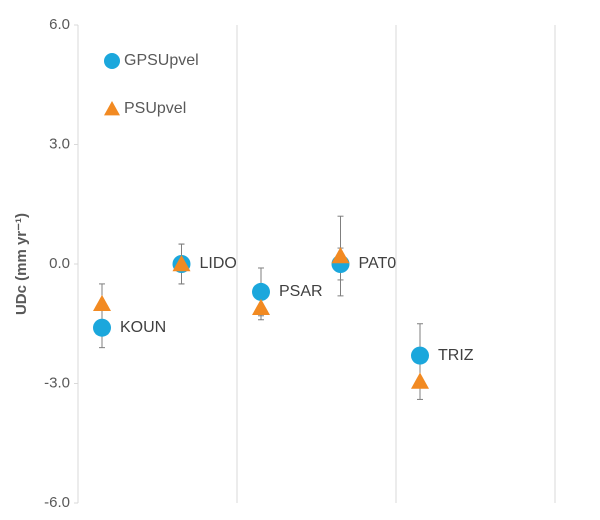 This screenshot has width=600, height=520. What do you see at coordinates (21, 264) in the screenshot?
I see `y-axis-title: UDc (mm yr⁻¹)` at bounding box center [21, 264].